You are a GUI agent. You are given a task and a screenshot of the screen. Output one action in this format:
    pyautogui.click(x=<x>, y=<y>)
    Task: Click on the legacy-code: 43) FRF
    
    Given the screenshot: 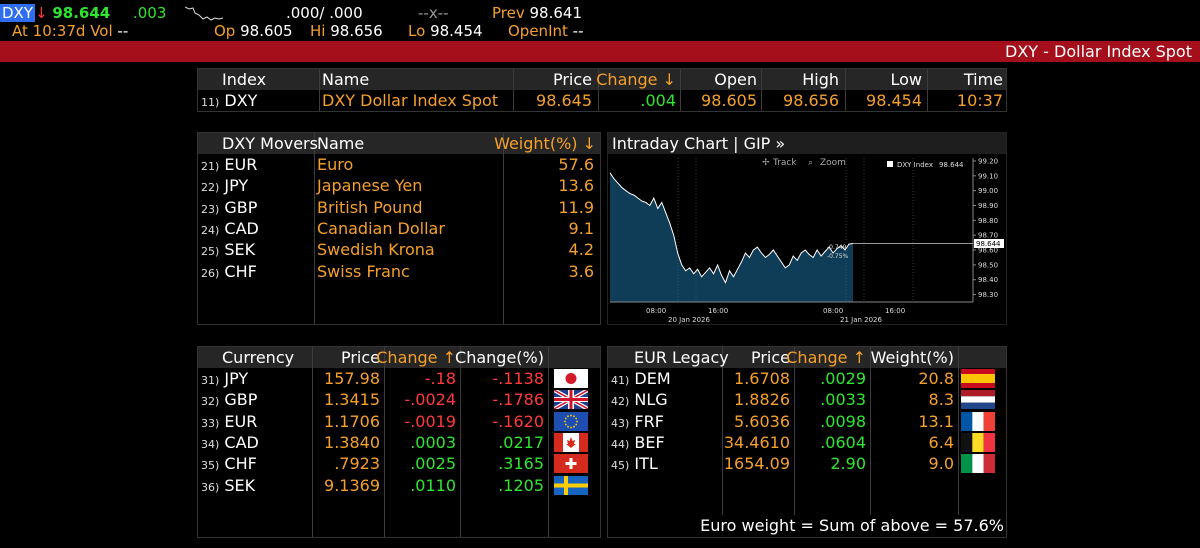 What is the action you would take?
    pyautogui.click(x=637, y=421)
    